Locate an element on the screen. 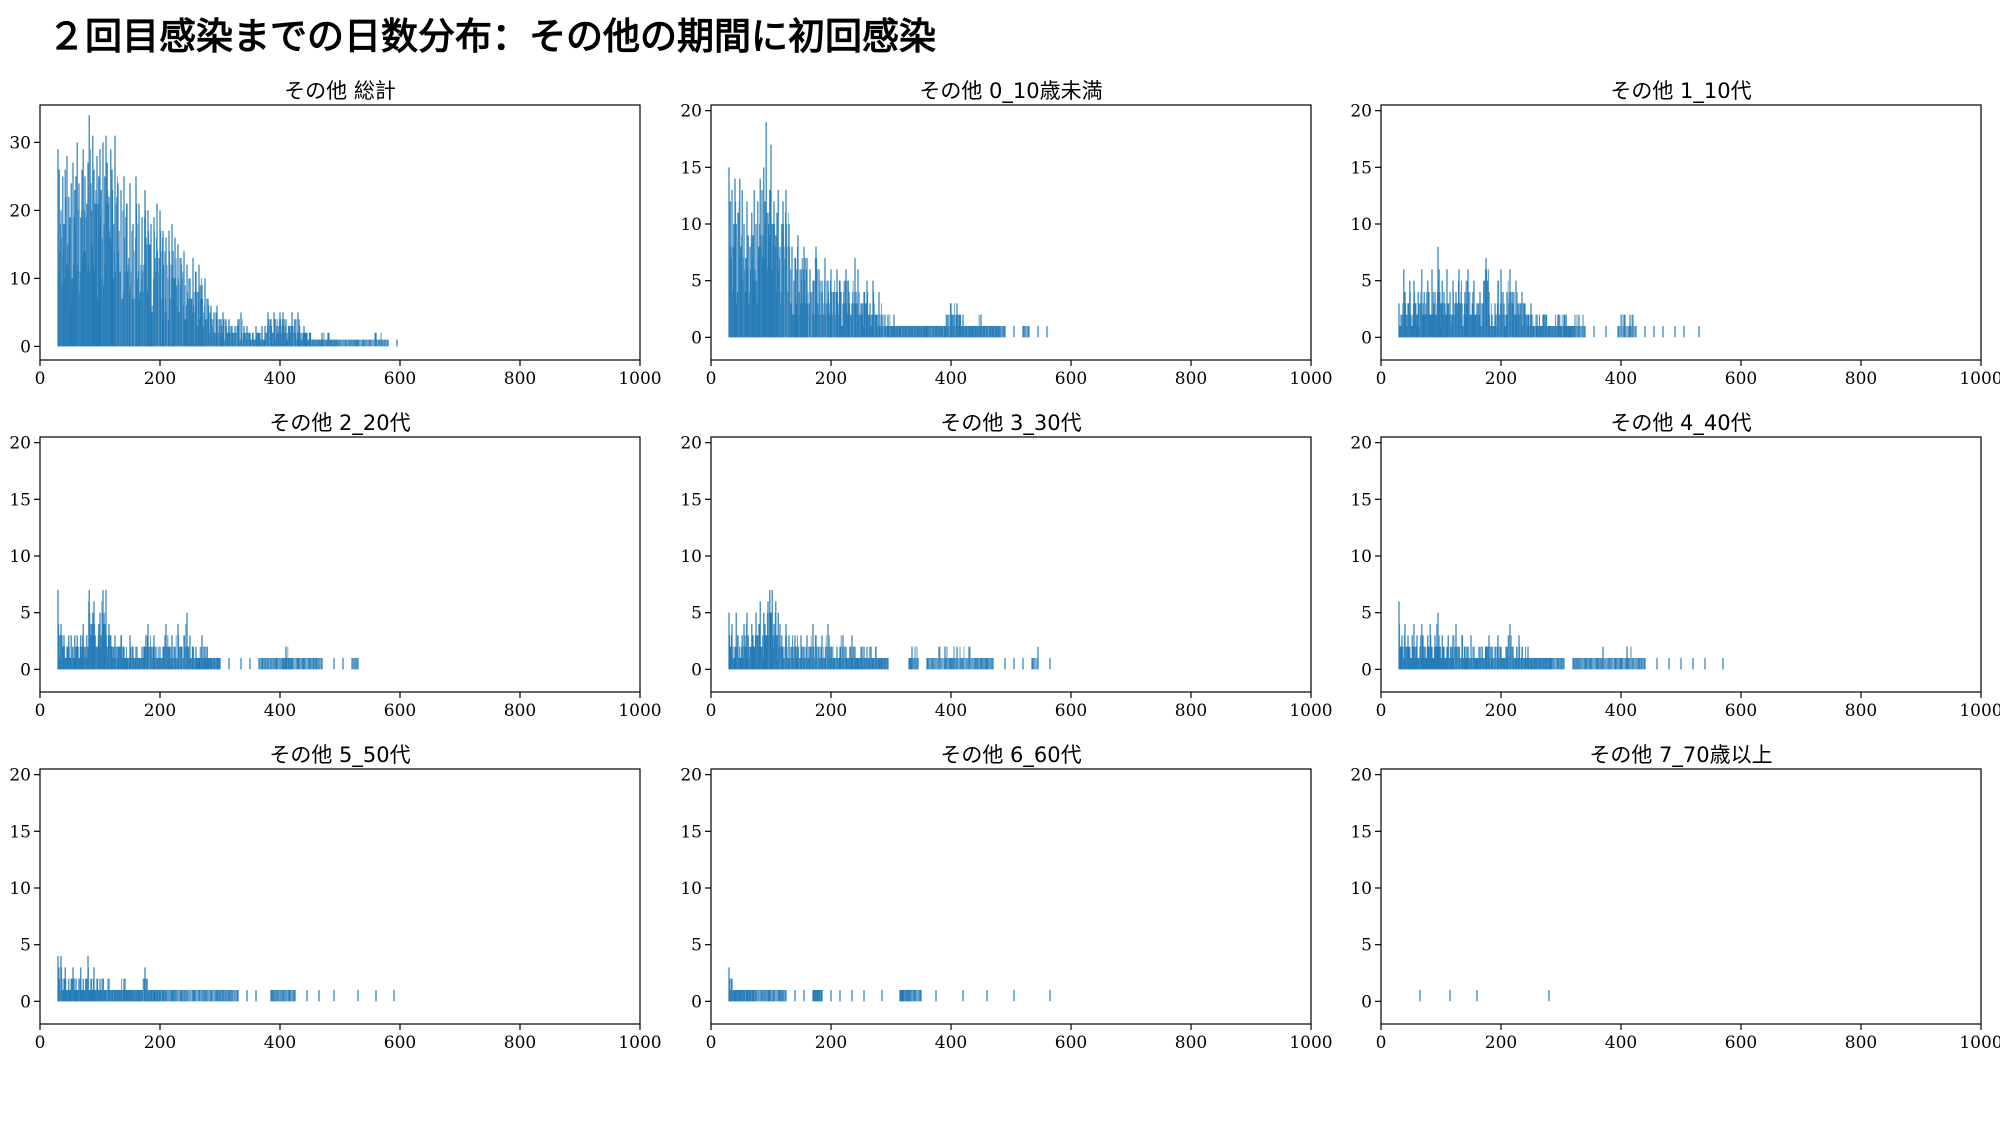 This screenshot has width=2000, height=1125. subplot-title: その他 0_10歳未満 is located at coordinates (1010, 91).